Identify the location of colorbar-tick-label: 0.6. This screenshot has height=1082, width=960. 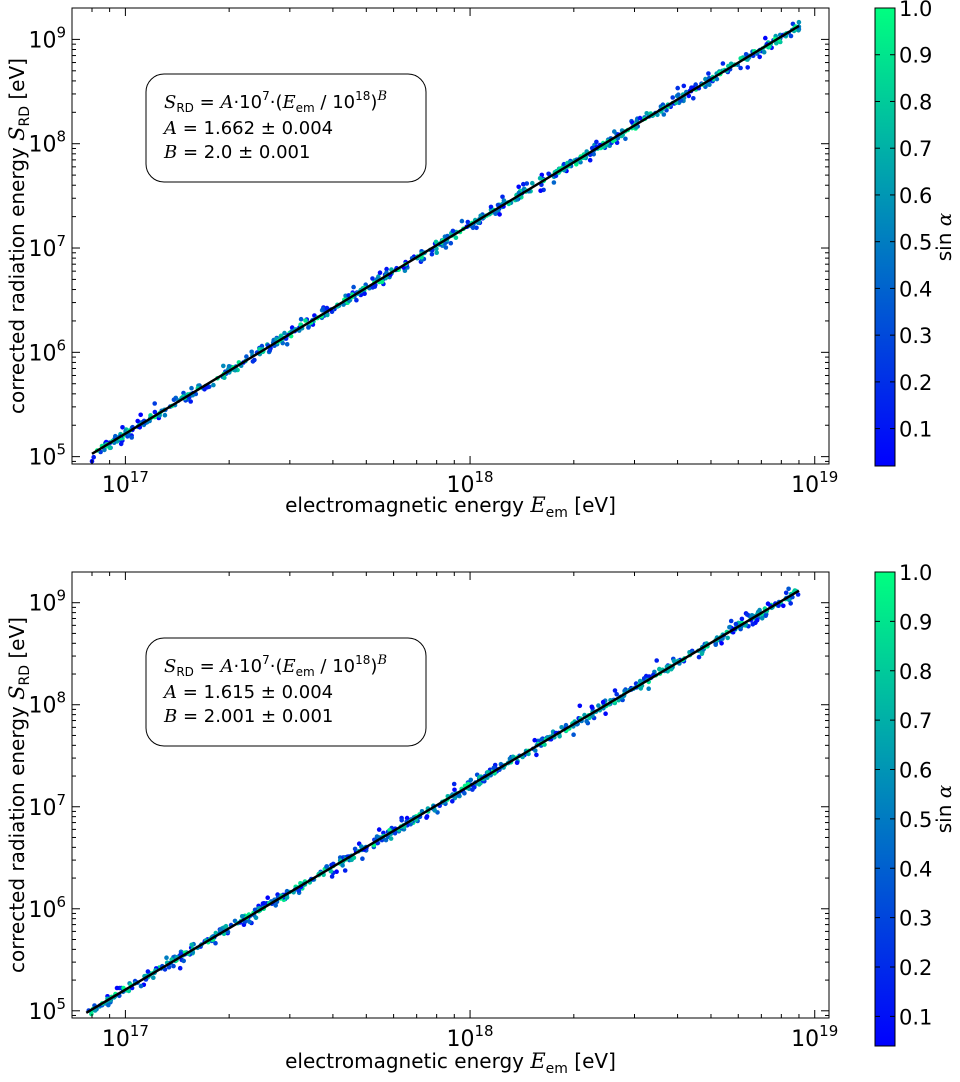
(915, 771).